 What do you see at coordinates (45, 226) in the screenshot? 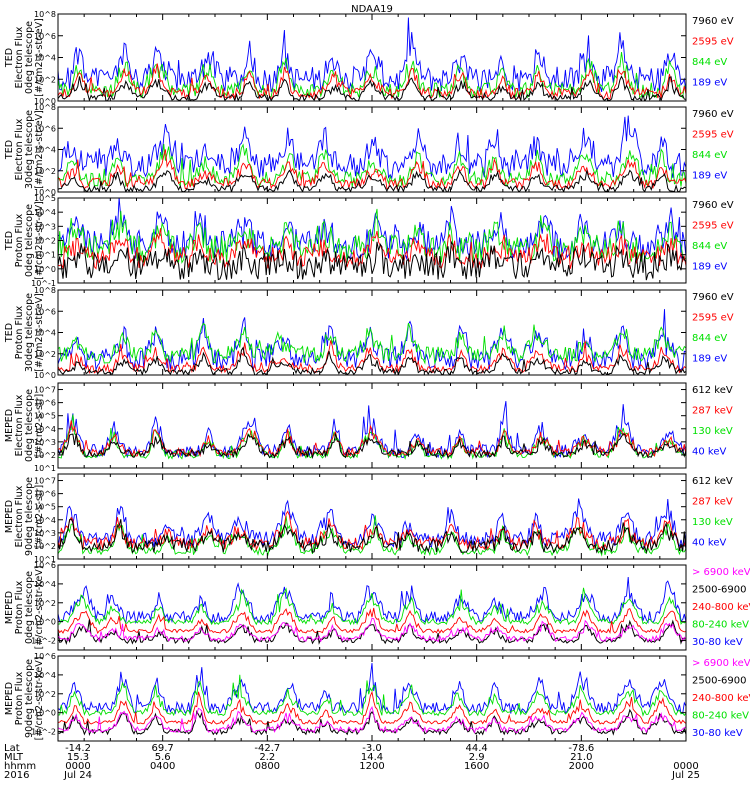
I see `y-tick-label: 10^3` at bounding box center [45, 226].